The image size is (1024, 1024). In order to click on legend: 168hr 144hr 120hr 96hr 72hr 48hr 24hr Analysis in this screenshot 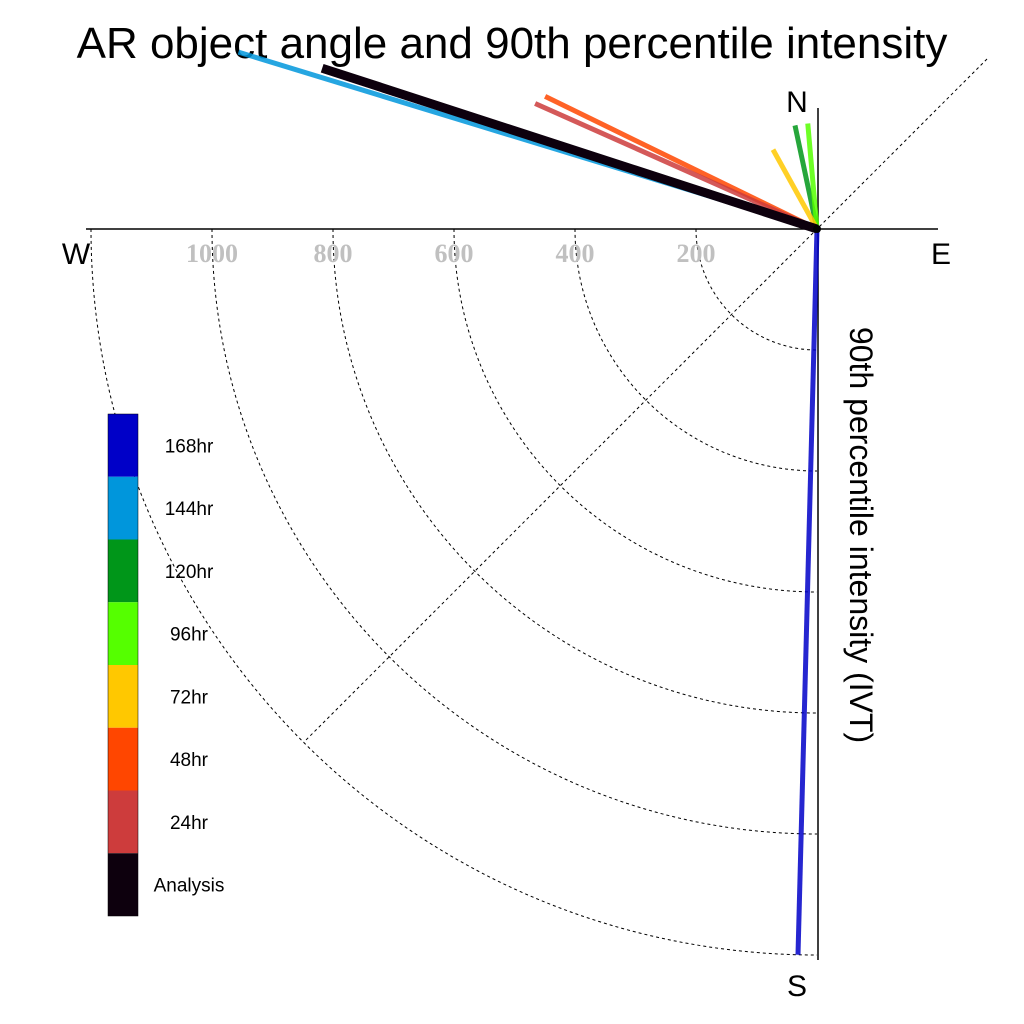, I will do `click(166, 665)`.